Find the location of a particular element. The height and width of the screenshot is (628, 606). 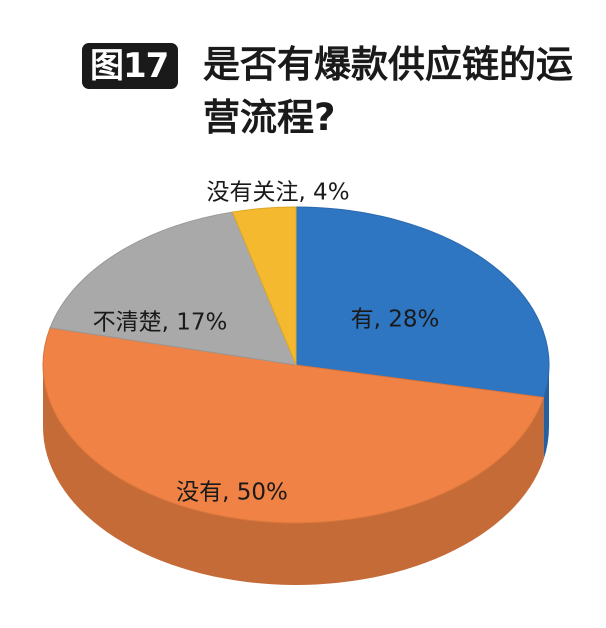

chart-title: 是否有爆款供应链的运营流程? is located at coordinates (388, 91).